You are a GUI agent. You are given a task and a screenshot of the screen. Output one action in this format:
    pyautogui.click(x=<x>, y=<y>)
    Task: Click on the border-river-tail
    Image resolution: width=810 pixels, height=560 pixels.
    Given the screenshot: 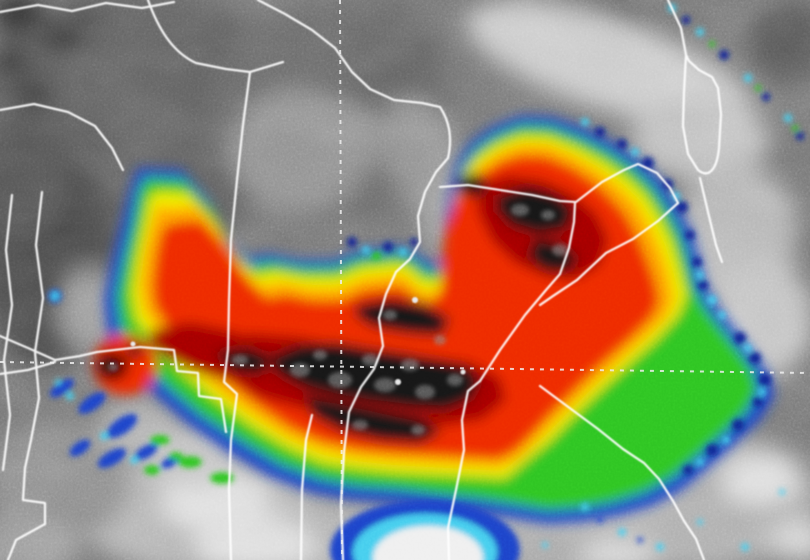 What is the action you would take?
    pyautogui.click(x=711, y=220)
    